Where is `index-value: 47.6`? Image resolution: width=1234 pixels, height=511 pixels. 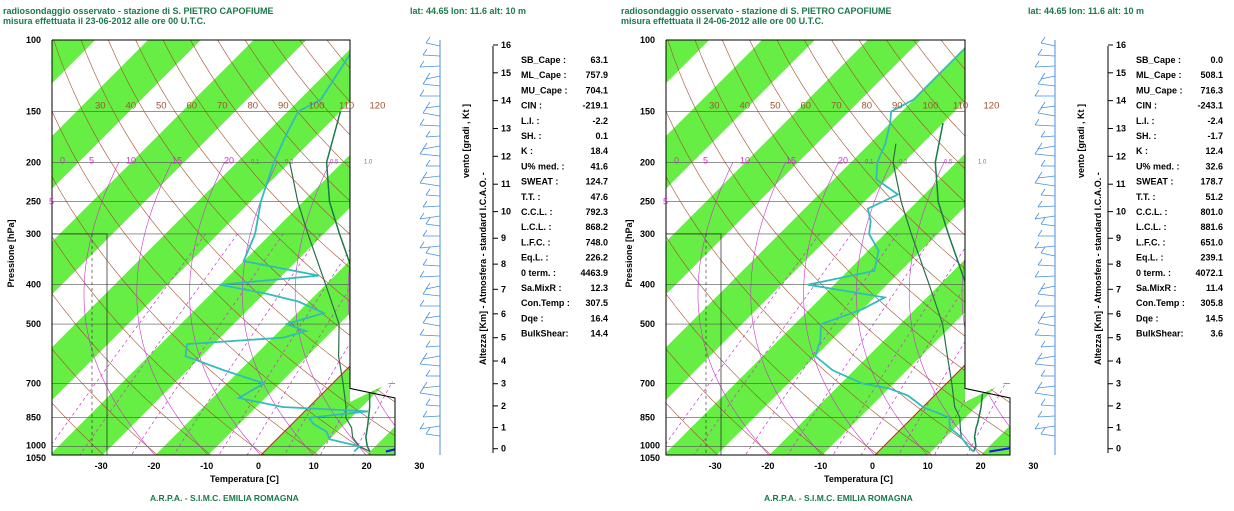 index-value: 47.6 is located at coordinates (599, 197).